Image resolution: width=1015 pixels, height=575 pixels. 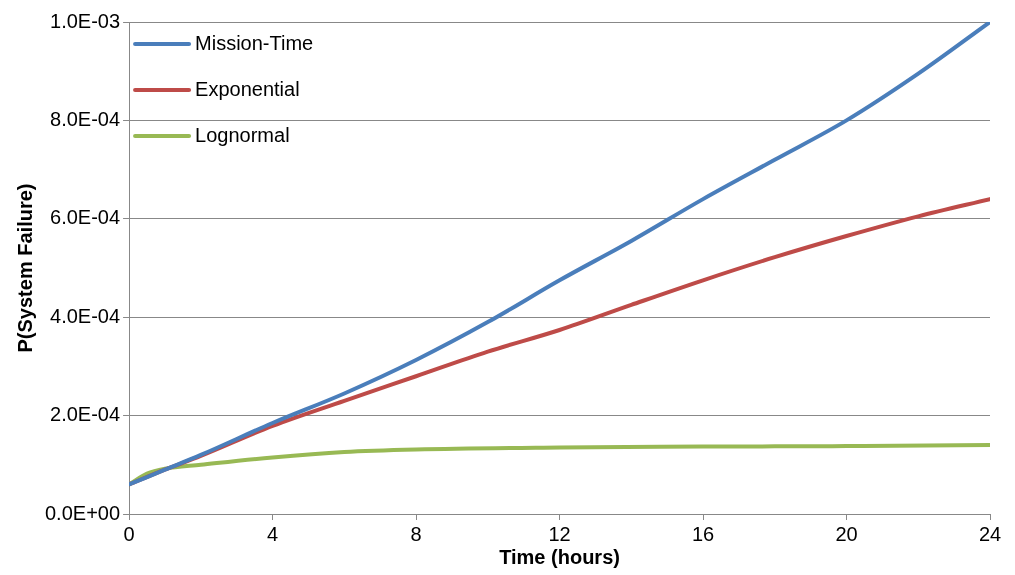 I want to click on y-axis-title: P(System Failure), so click(x=24, y=268).